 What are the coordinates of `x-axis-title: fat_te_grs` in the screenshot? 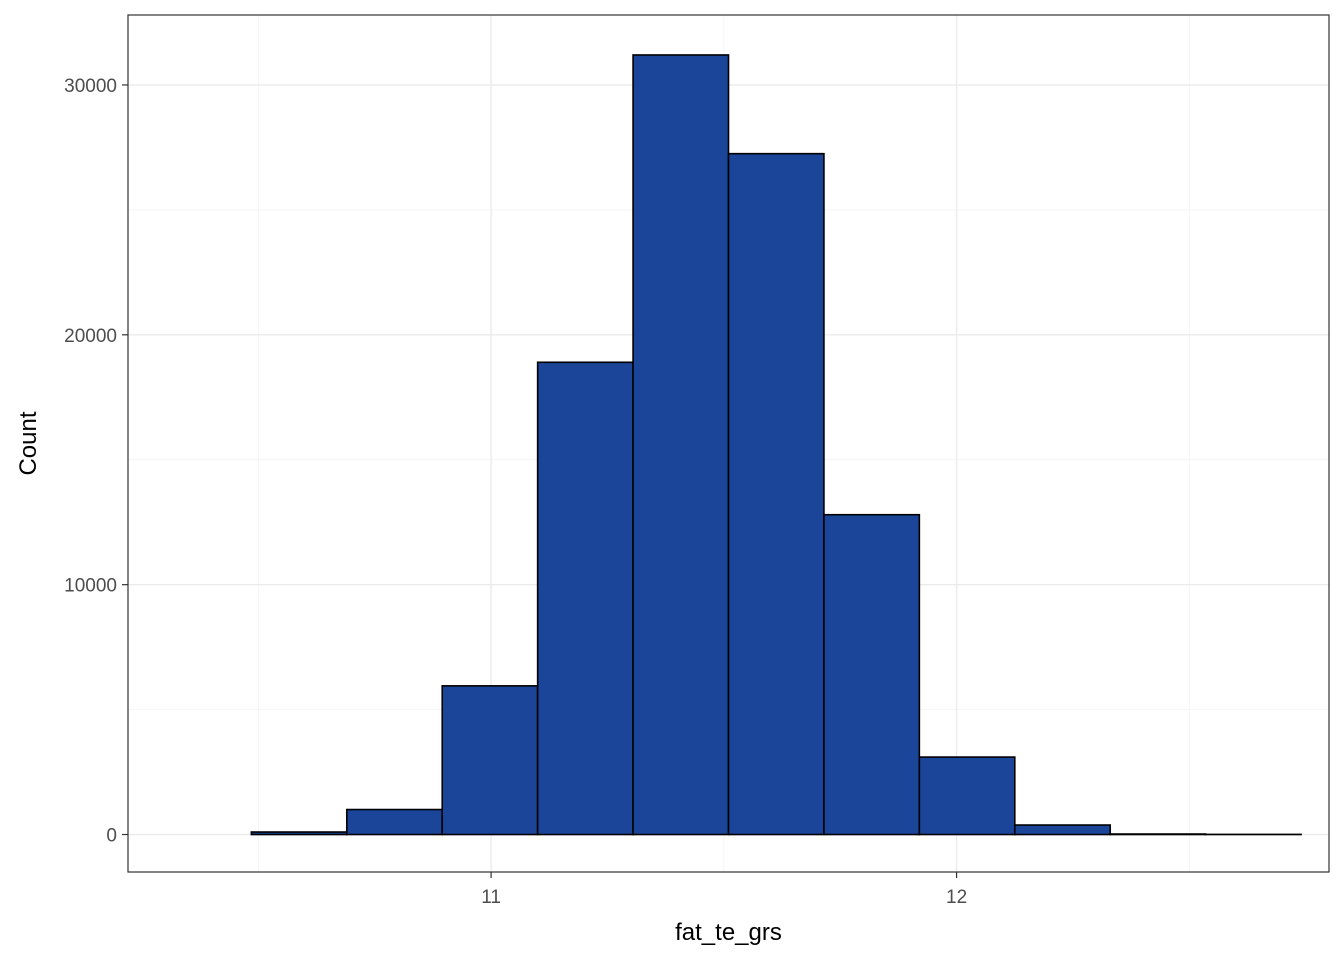 It's located at (728, 932).